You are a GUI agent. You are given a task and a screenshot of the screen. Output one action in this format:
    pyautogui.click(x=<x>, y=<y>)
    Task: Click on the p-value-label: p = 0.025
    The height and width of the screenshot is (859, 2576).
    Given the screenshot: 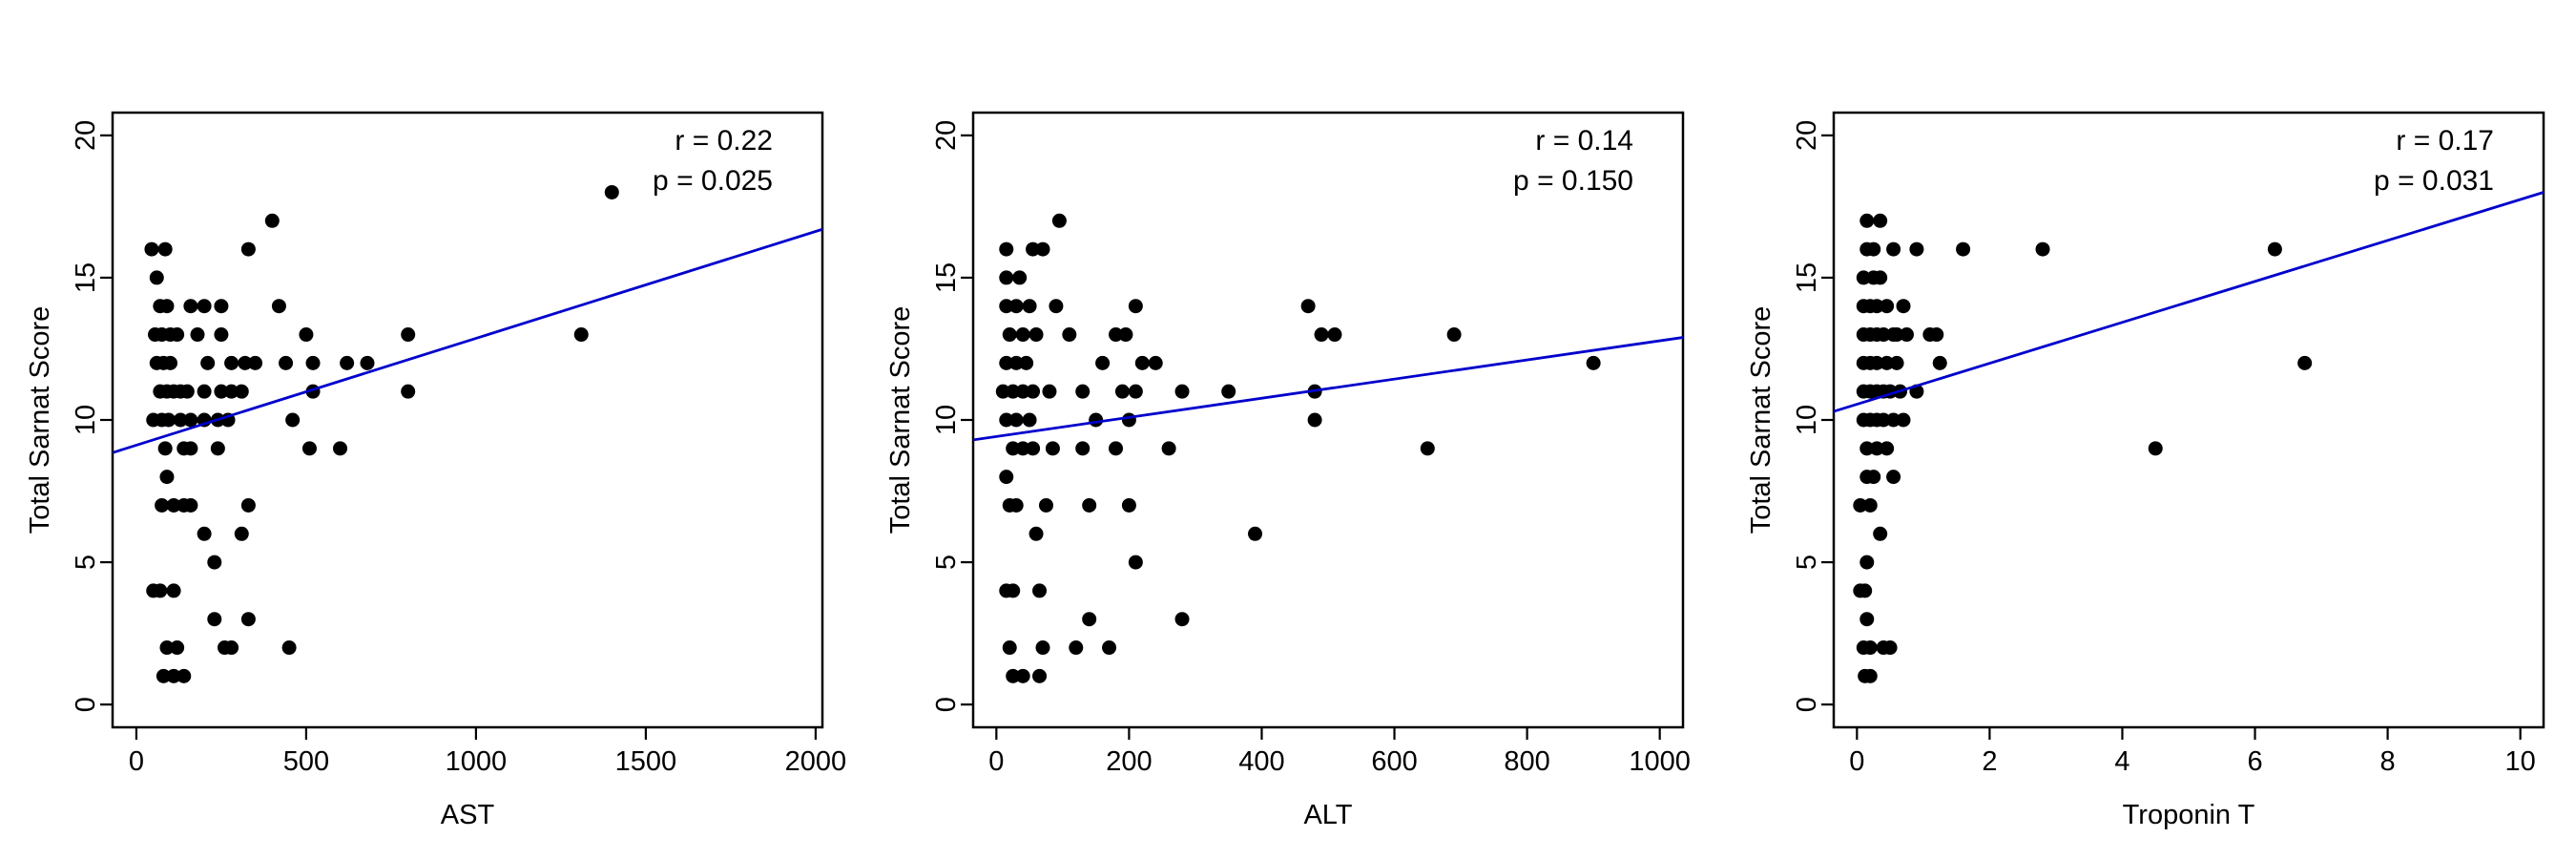 What is the action you would take?
    pyautogui.click(x=713, y=181)
    